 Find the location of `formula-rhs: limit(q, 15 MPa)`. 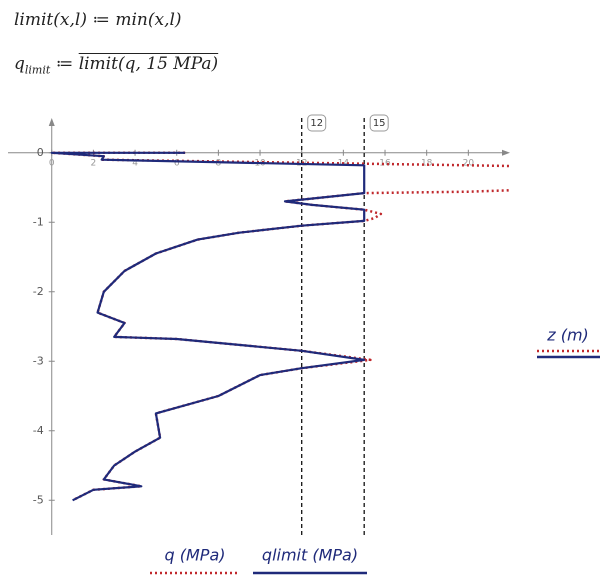

formula-rhs: limit(q, 15 MPa) is located at coordinates (148, 64).